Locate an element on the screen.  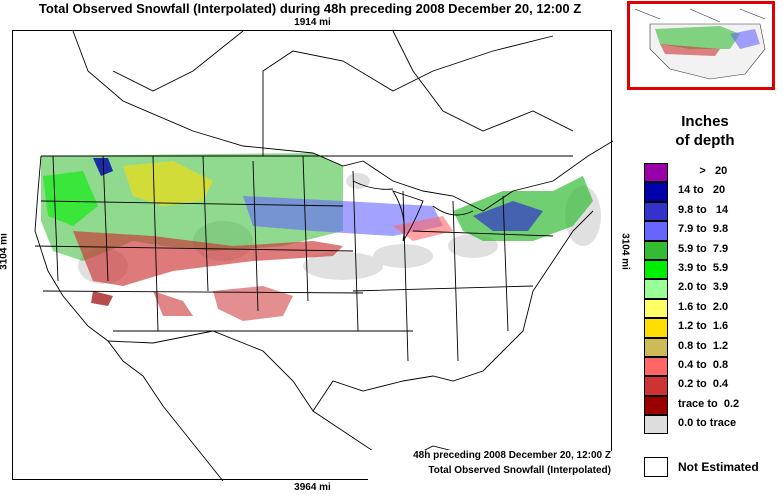
not-estimated-swatch is located at coordinates (656, 467).